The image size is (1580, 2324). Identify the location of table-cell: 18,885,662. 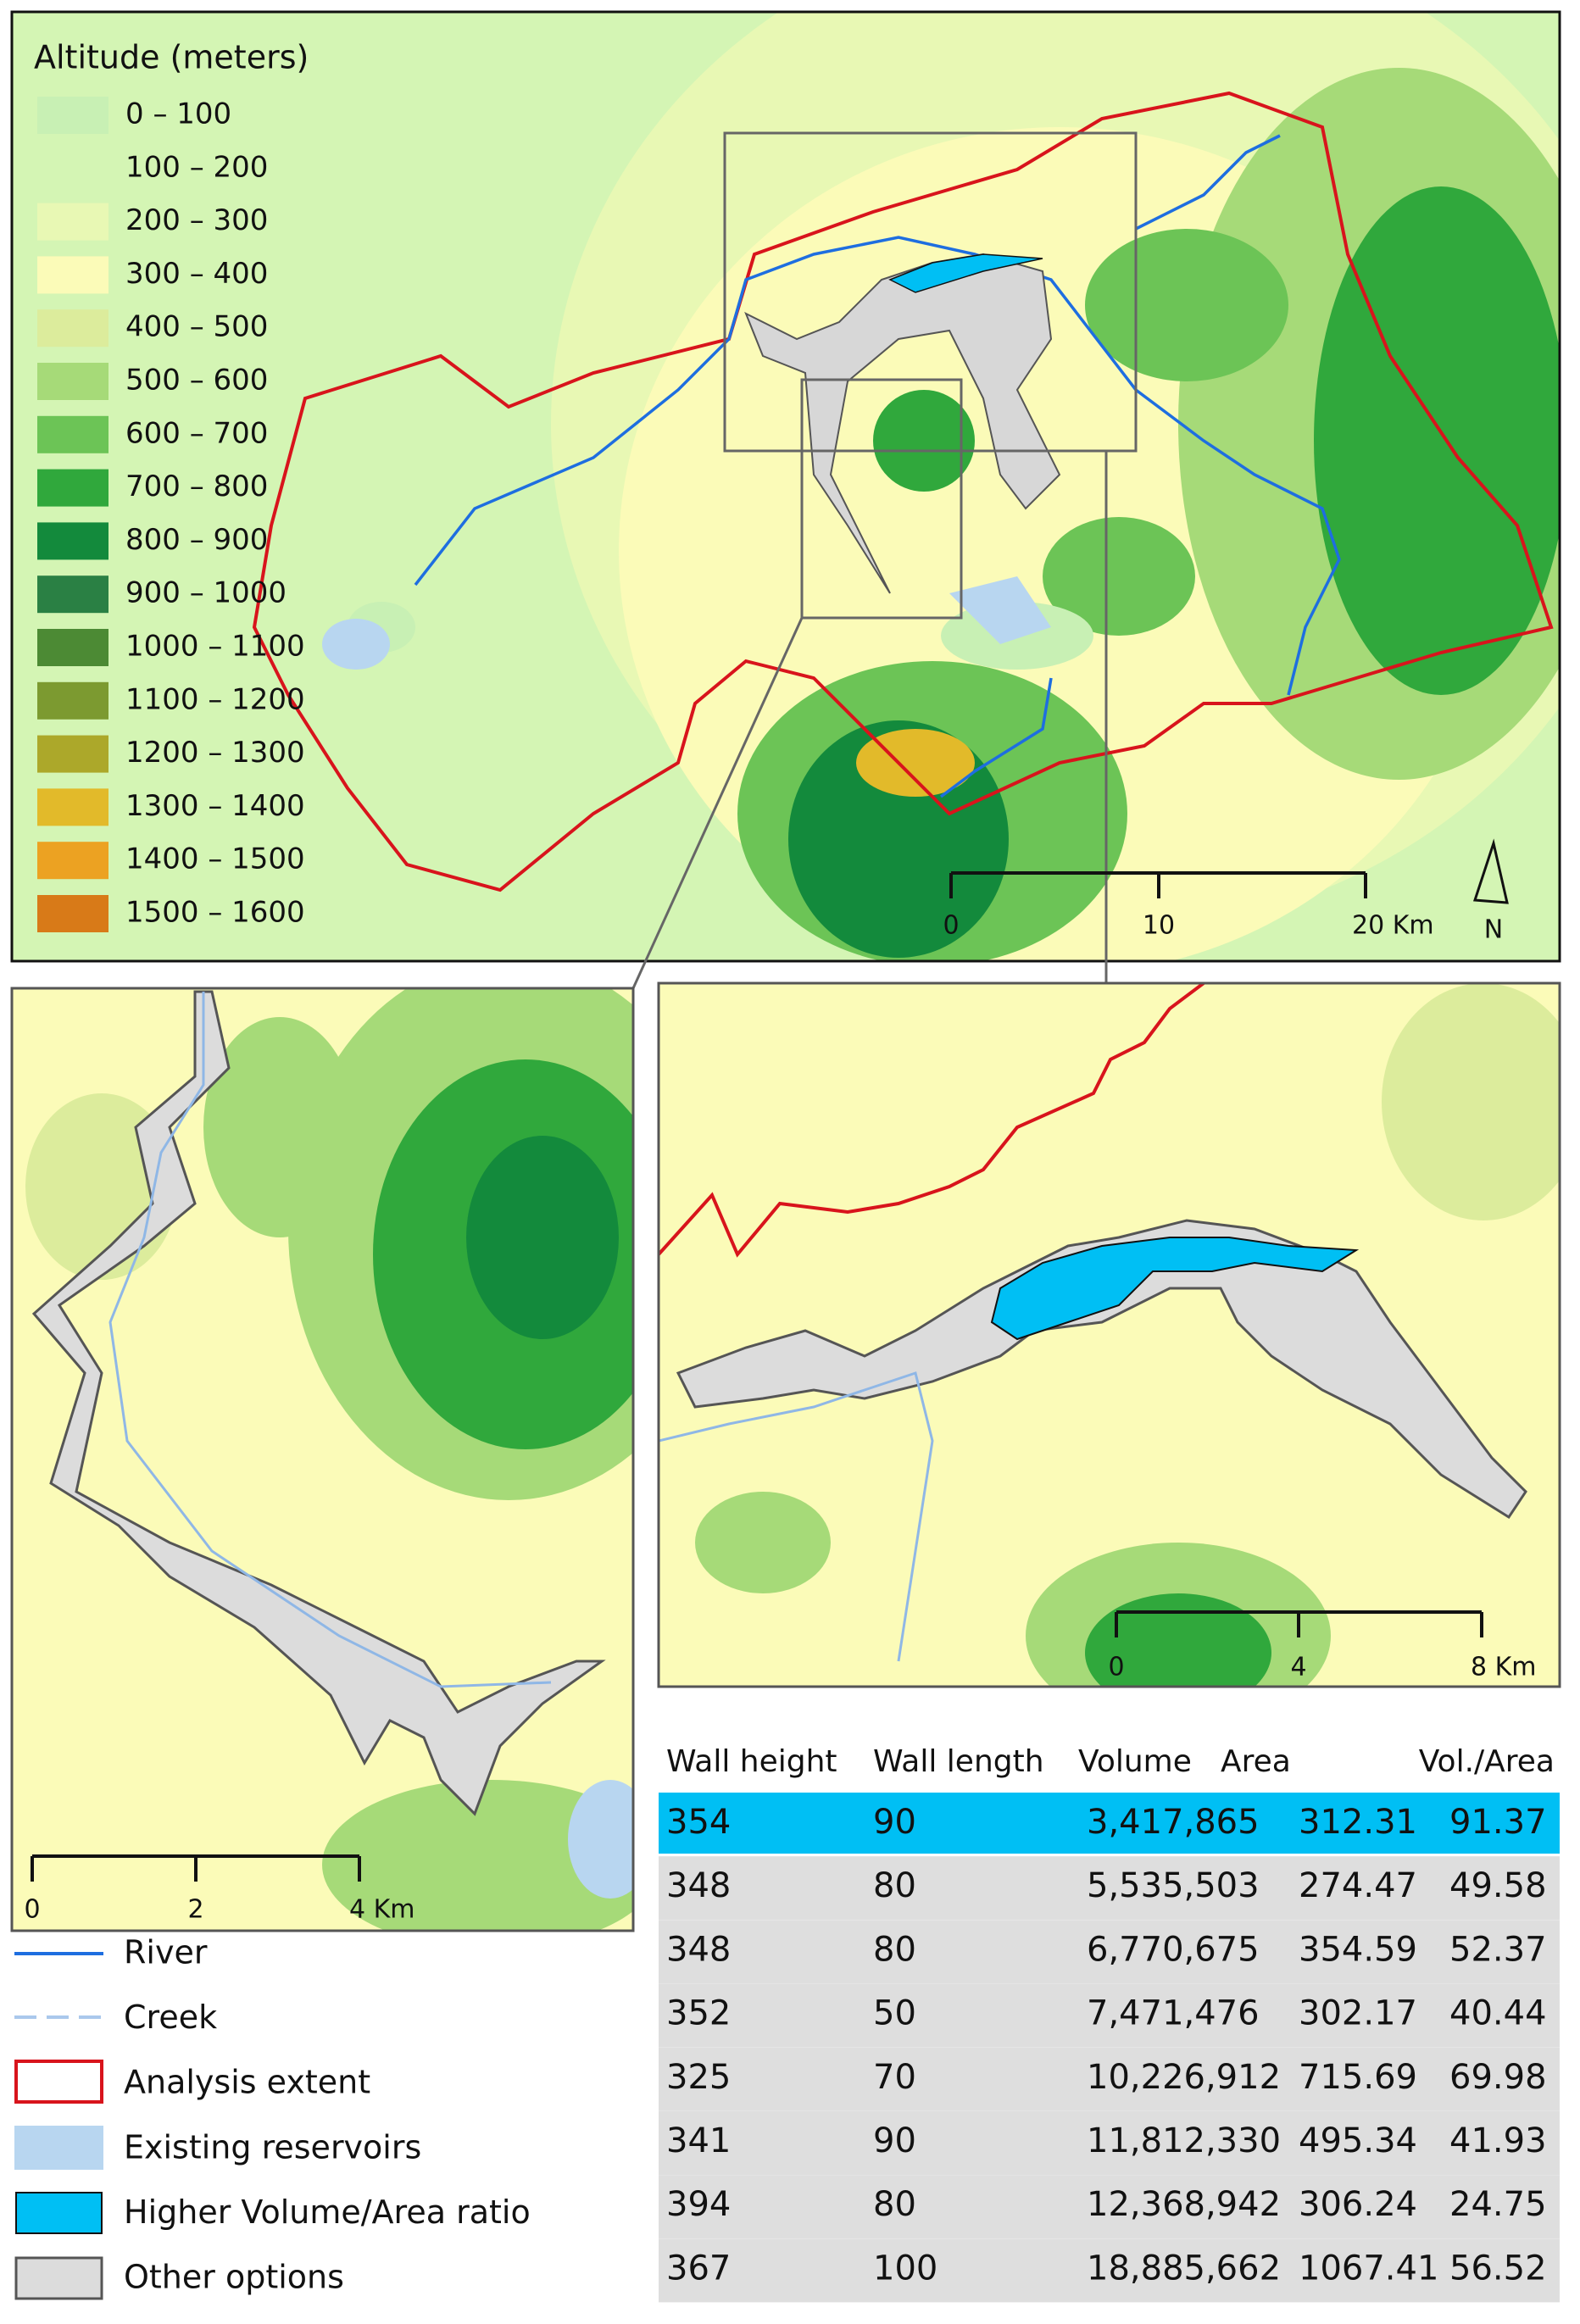
(1184, 2269).